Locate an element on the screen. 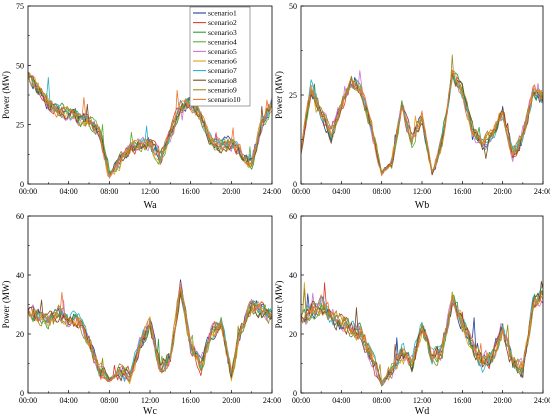 The image size is (550, 420). series-line-wb-scenario8 is located at coordinates (422, 124).